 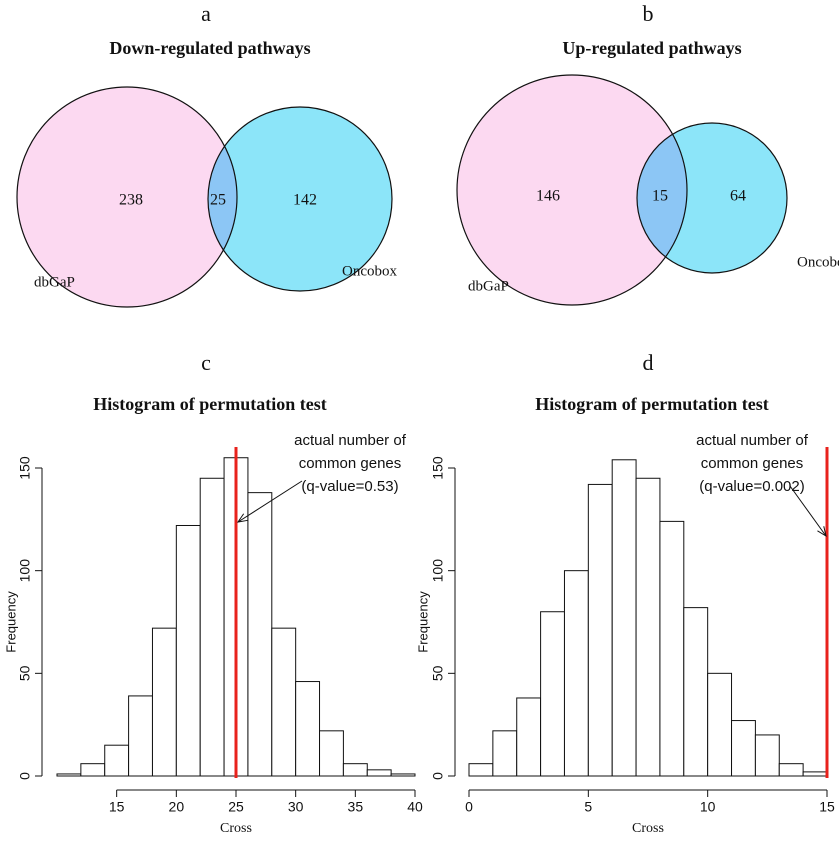 What do you see at coordinates (751, 486) in the screenshot?
I see `annotation: (q-value=0.002)` at bounding box center [751, 486].